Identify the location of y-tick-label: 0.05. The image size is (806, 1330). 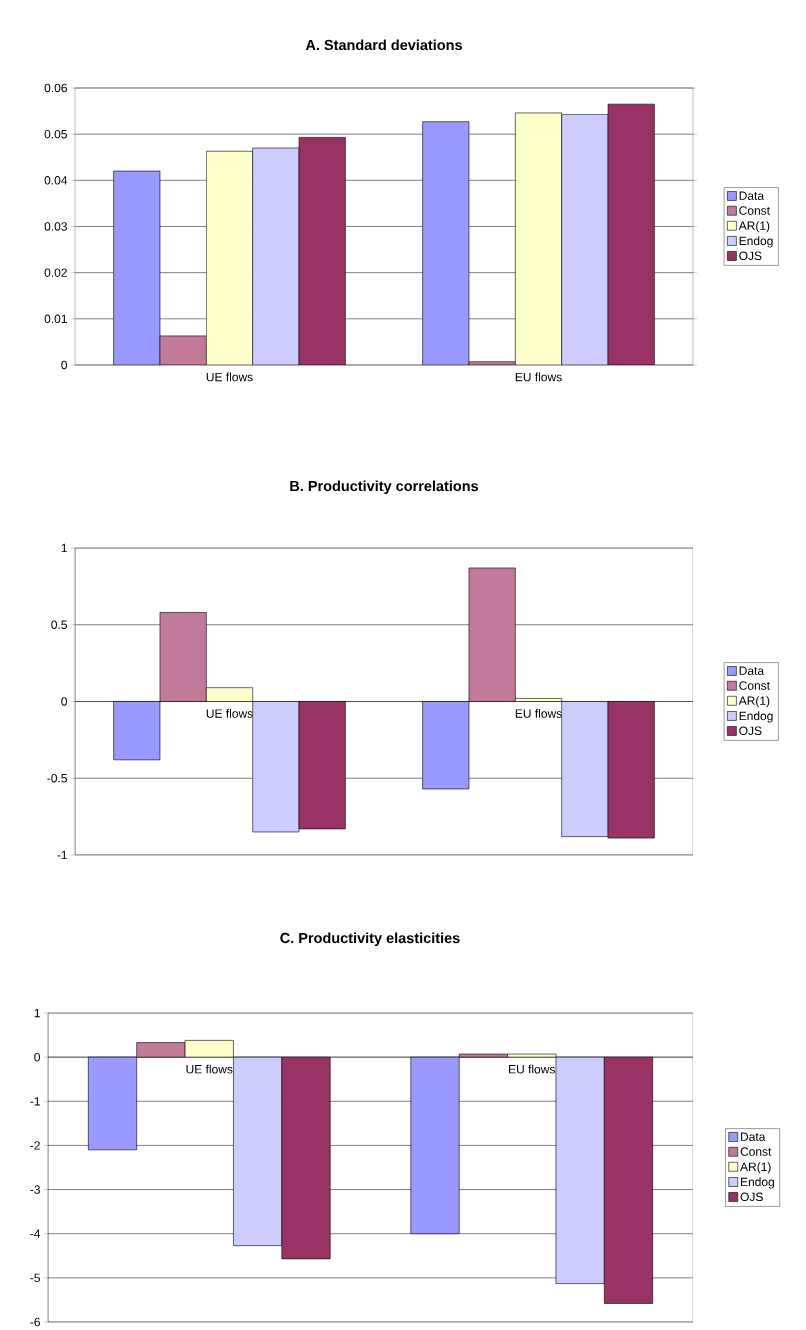
(55, 134).